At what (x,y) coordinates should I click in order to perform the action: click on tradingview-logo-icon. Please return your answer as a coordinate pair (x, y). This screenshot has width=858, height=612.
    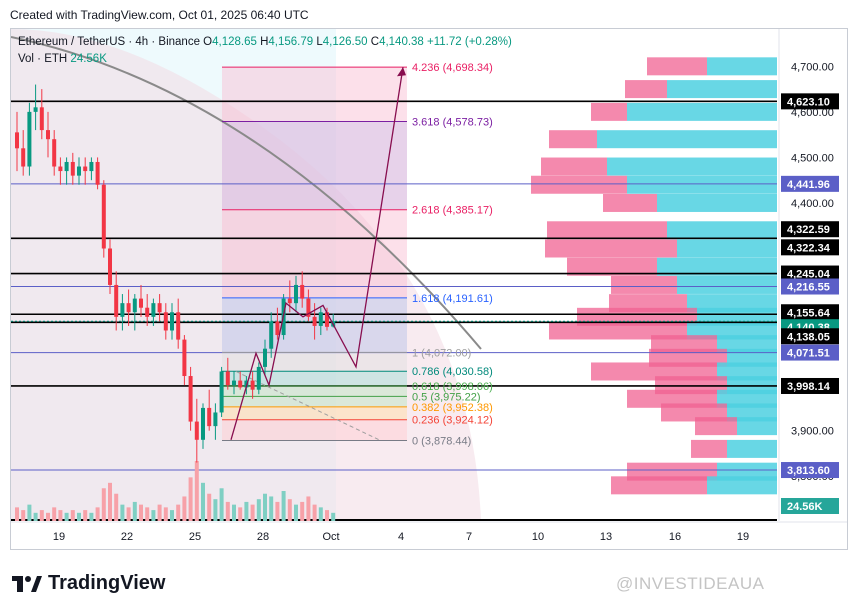
    Looking at the image, I should click on (27, 584).